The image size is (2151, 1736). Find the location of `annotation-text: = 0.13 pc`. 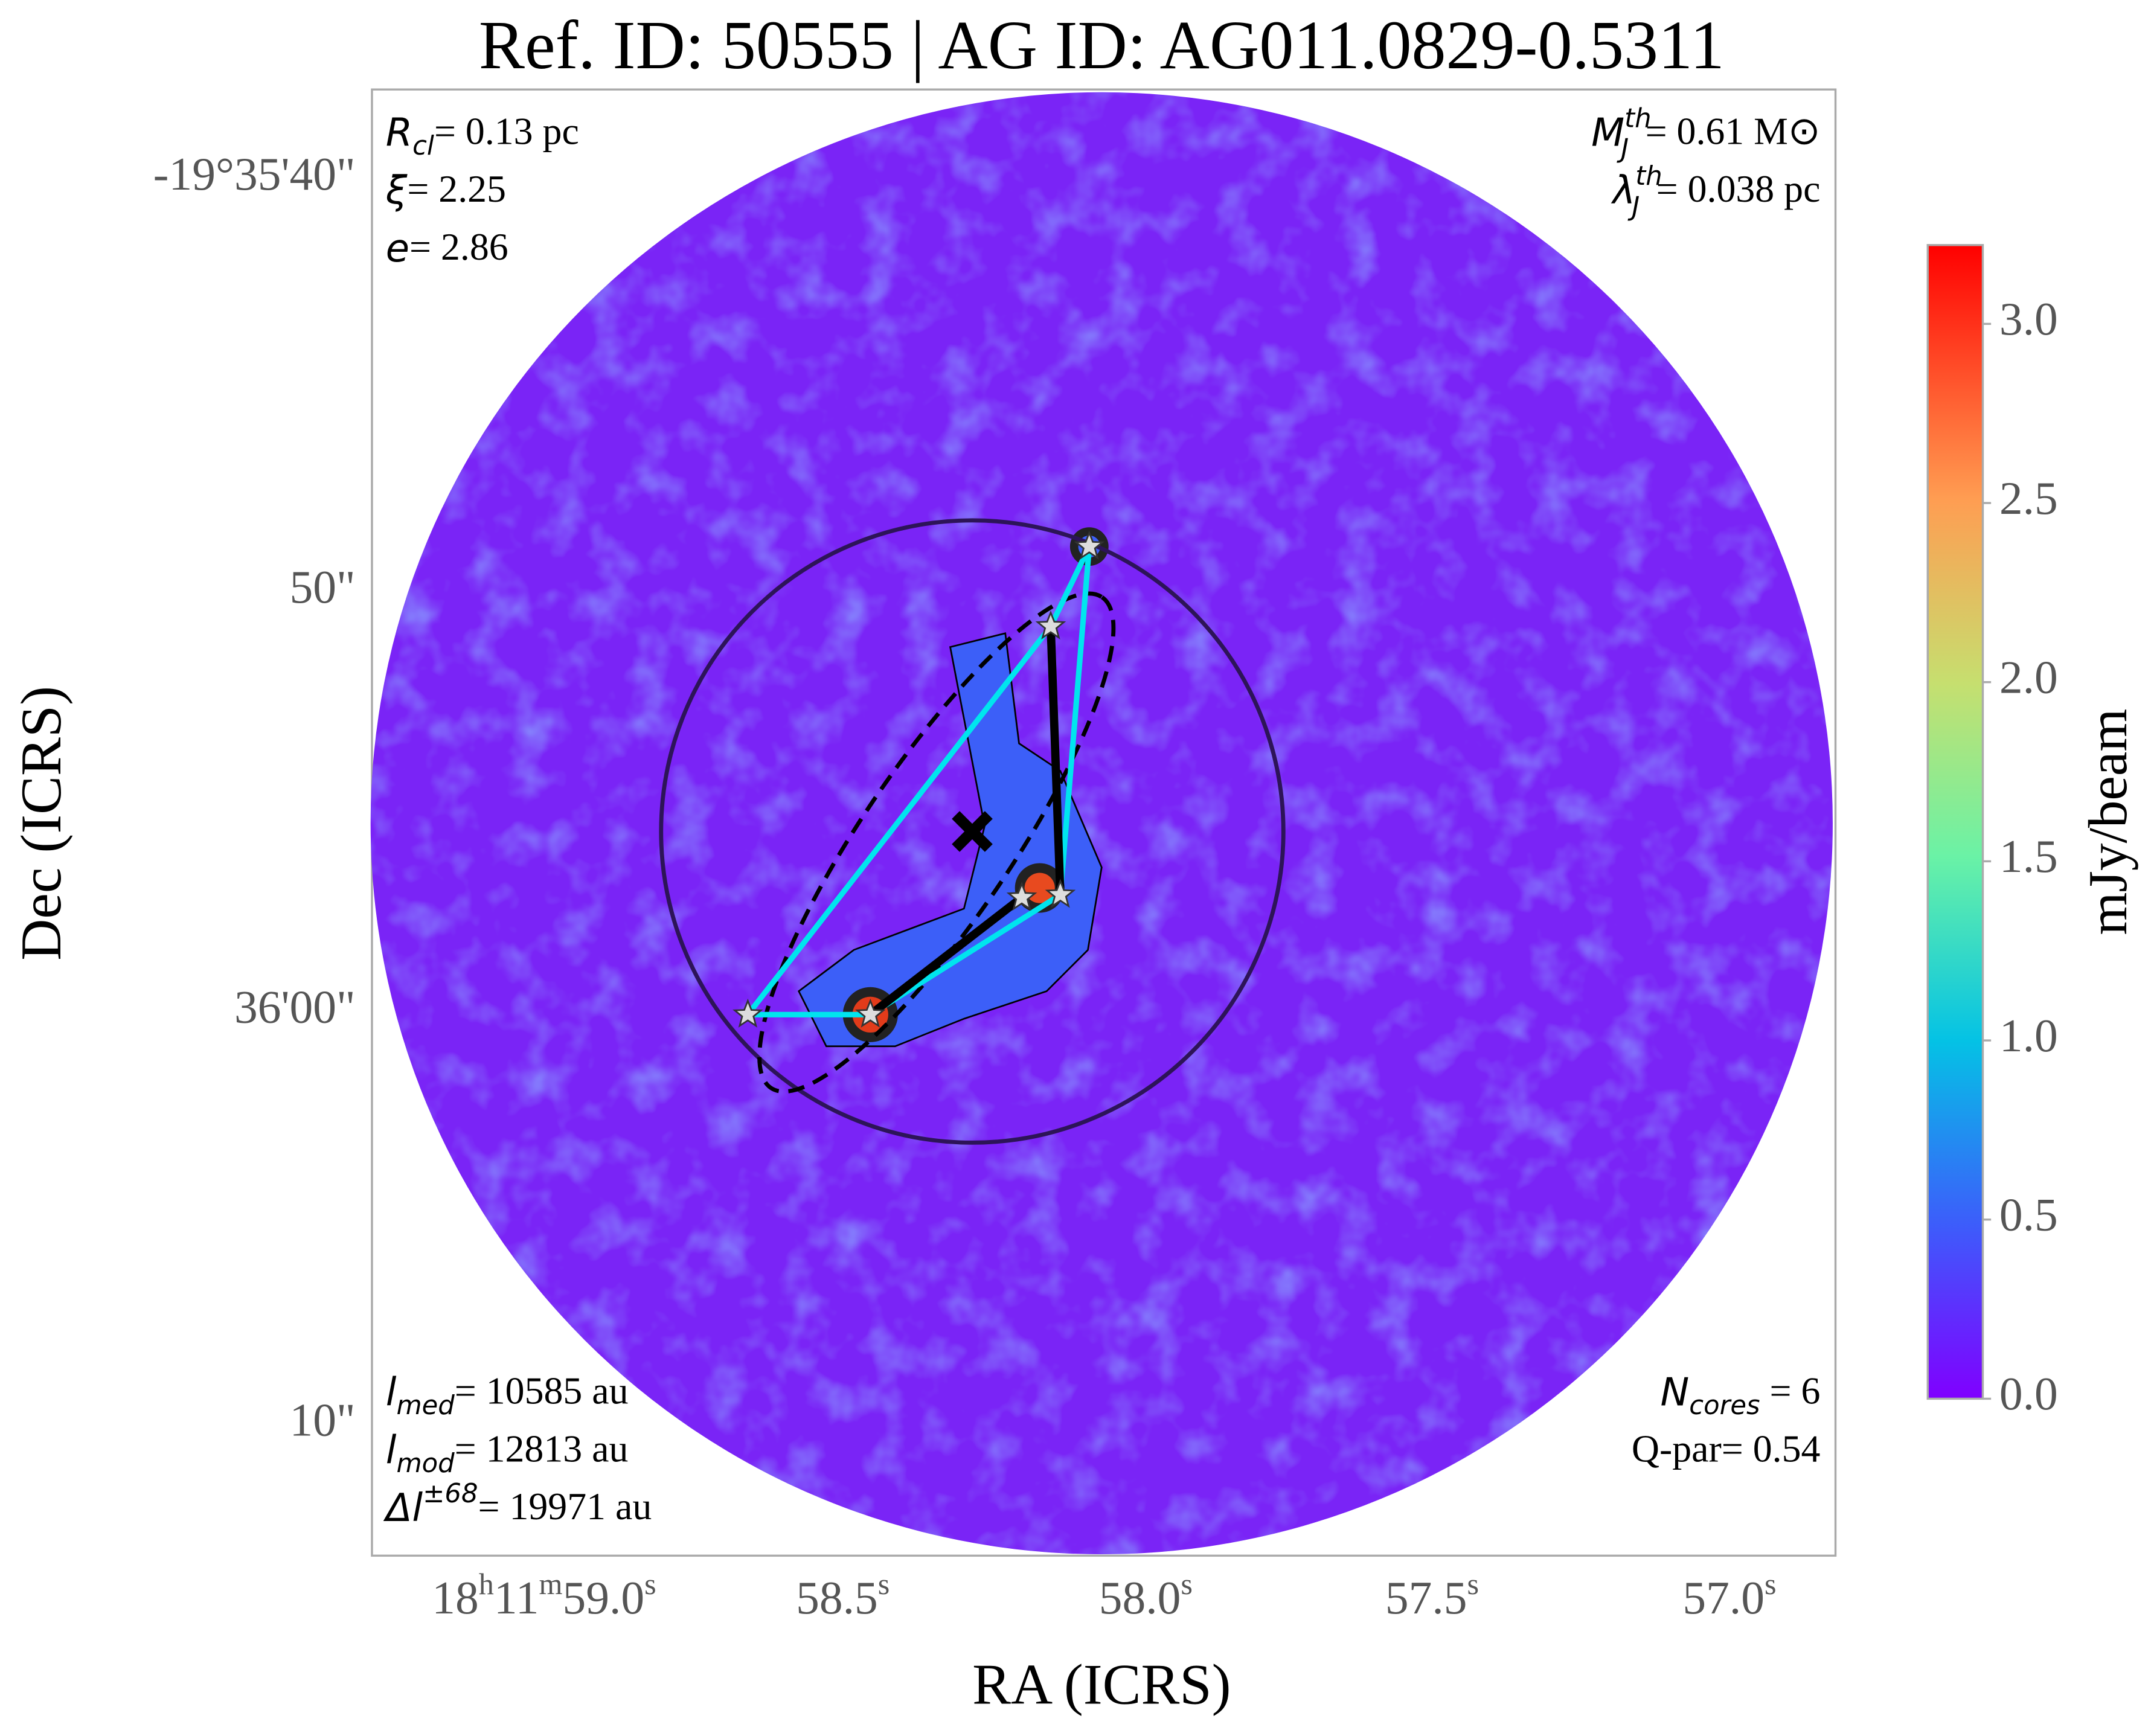

annotation-text: = 0.13 pc is located at coordinates (506, 130).